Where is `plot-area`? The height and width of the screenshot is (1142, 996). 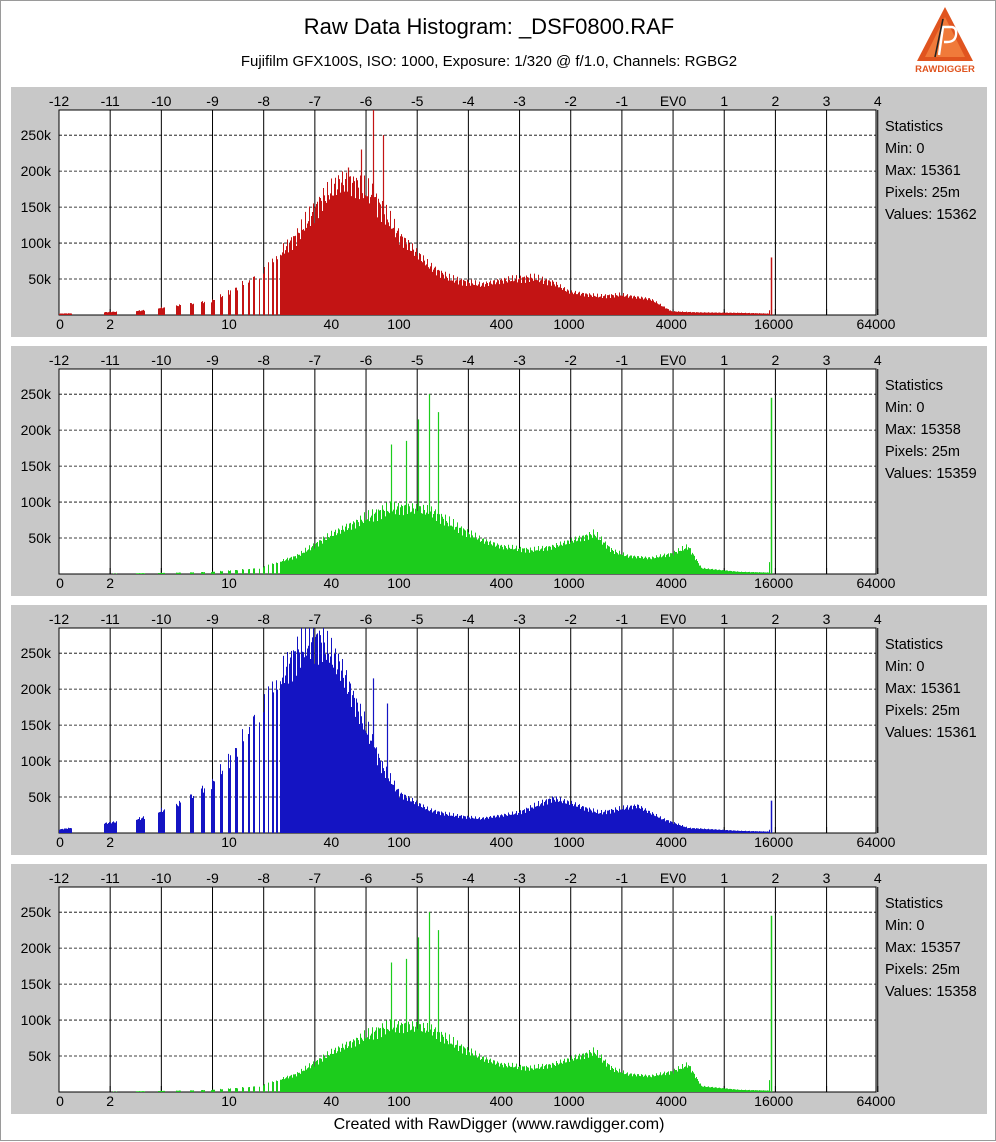
plot-area is located at coordinates (467, 730).